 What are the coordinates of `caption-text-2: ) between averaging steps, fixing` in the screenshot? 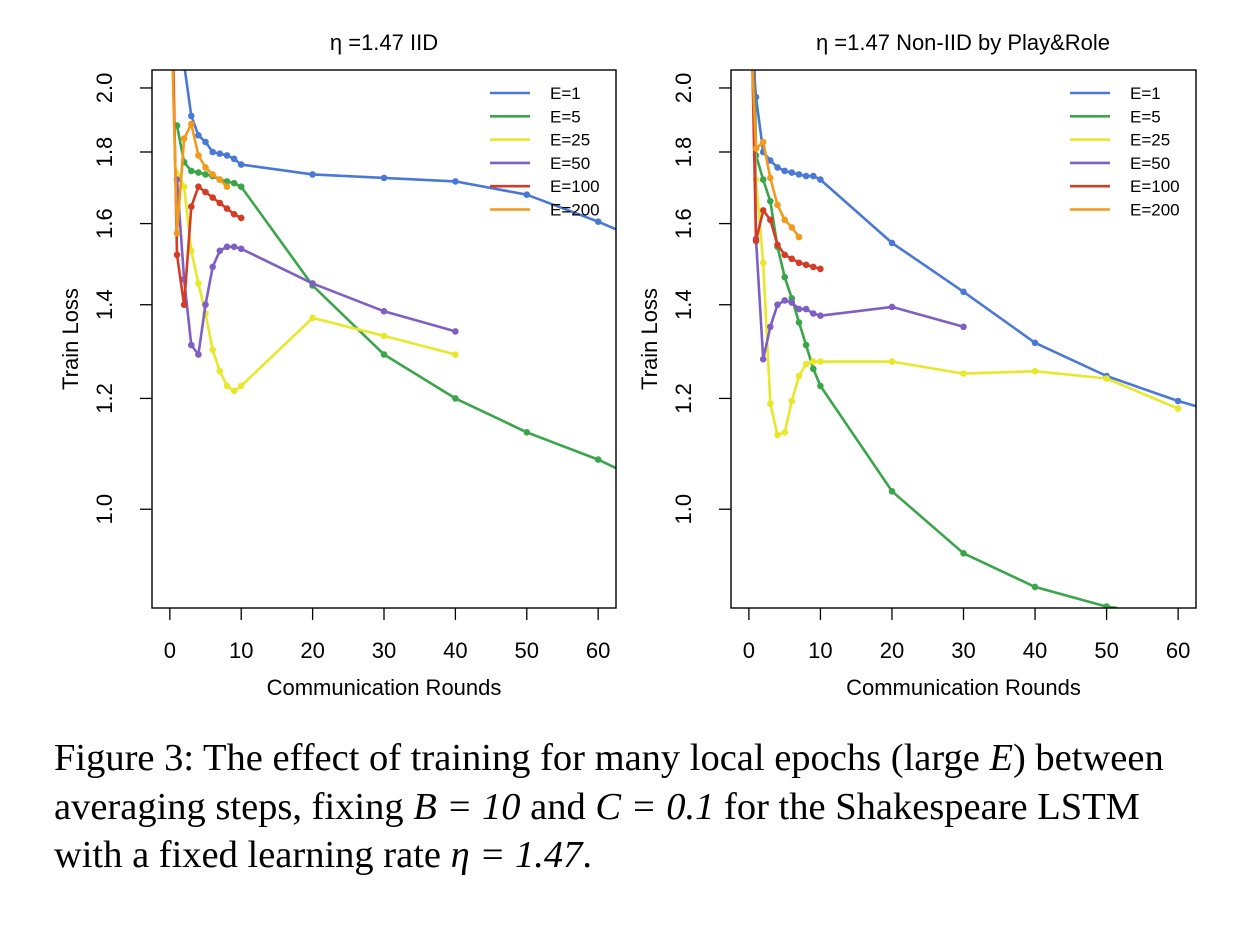 It's located at (614, 782).